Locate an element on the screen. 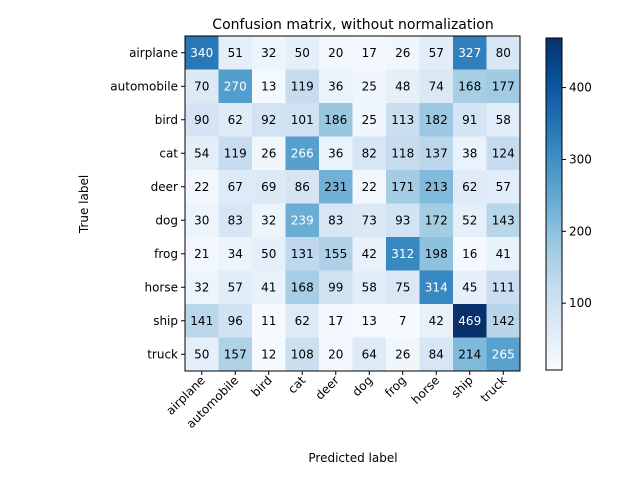 This screenshot has height=480, width=640. cell-value-label: 168 is located at coordinates (469, 86).